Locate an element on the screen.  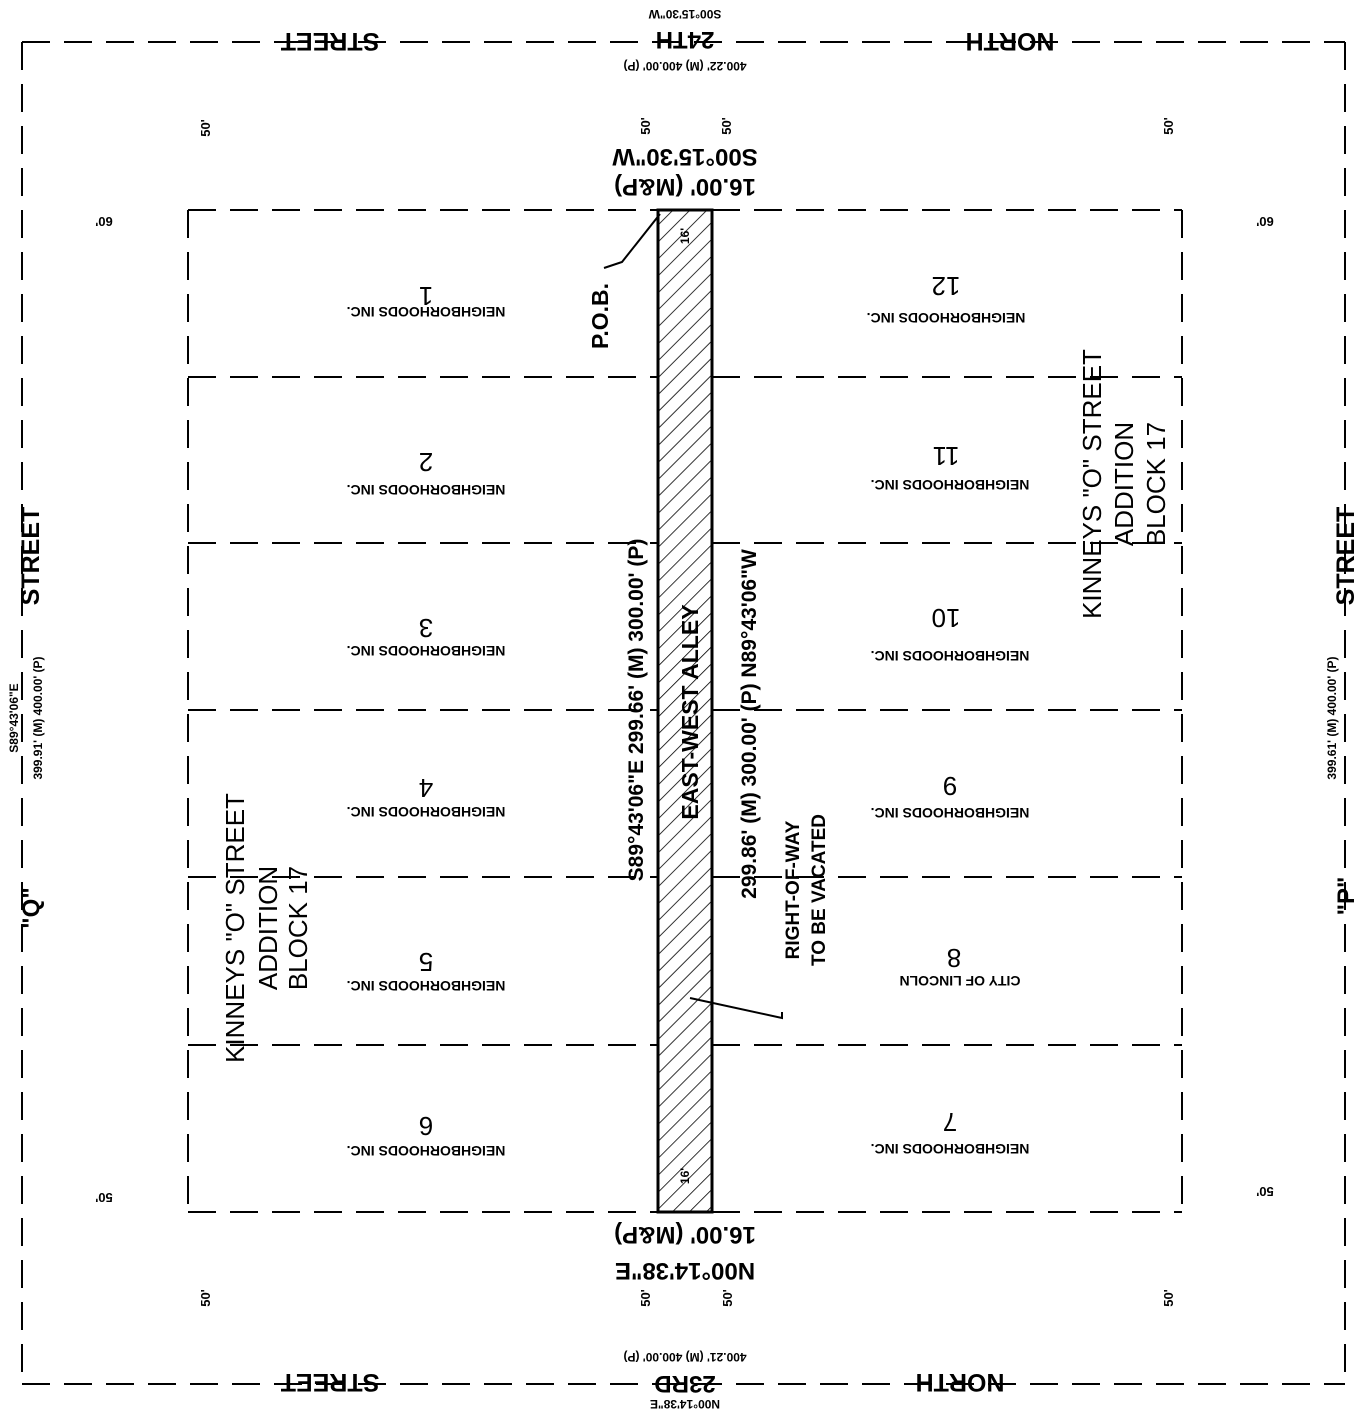
lot-number: 4 is located at coordinates (426, 788).